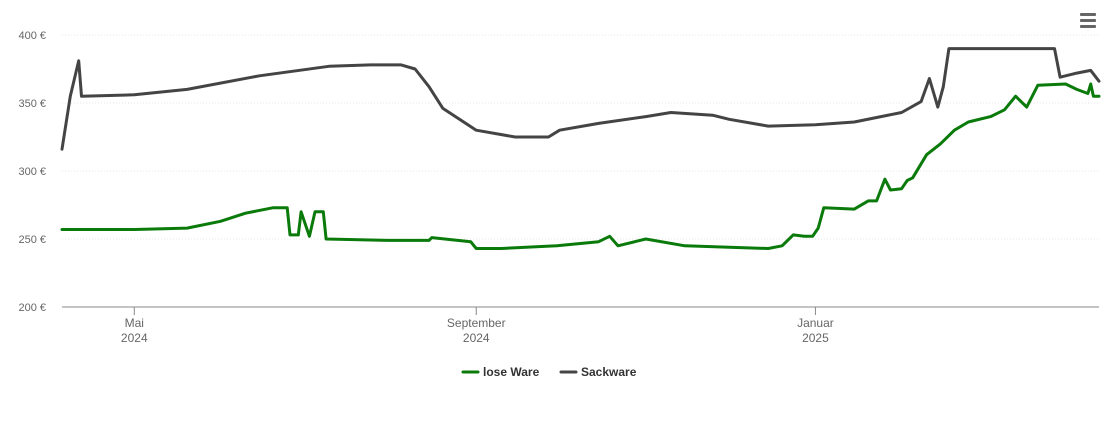  I want to click on y-tick-label: 200 €, so click(32, 308).